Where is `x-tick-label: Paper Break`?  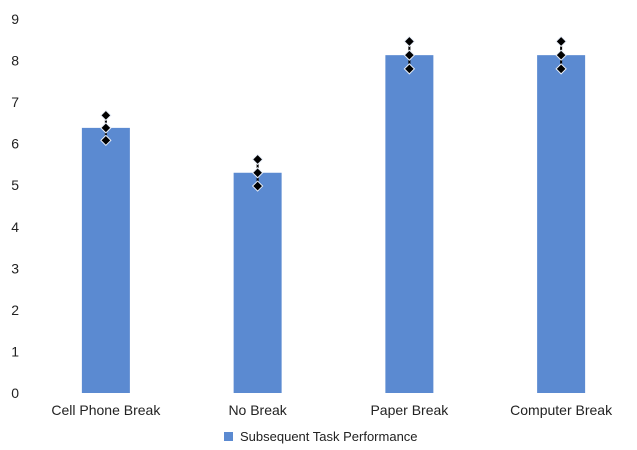 x-tick-label: Paper Break is located at coordinates (409, 410).